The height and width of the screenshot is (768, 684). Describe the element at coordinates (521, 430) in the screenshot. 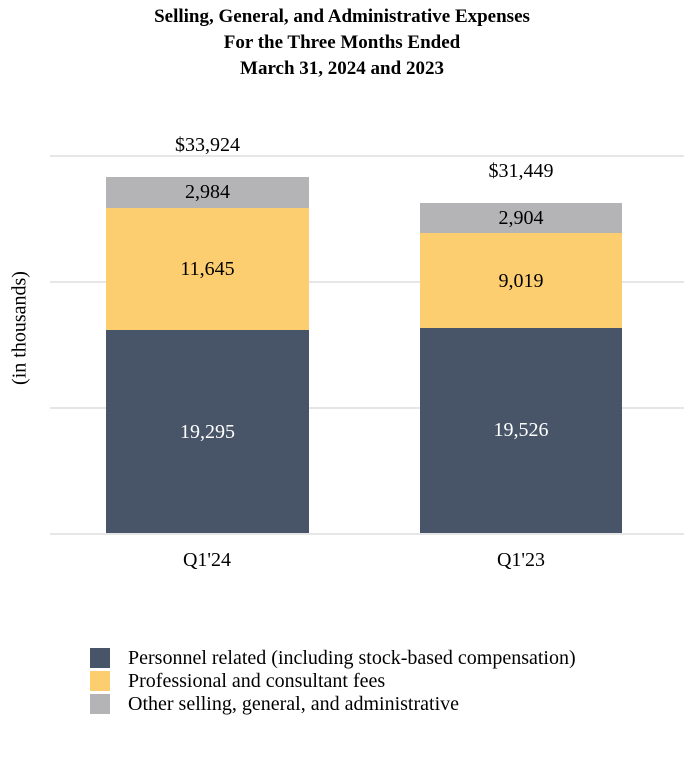

I see `bar-segment-q1-23-personnel-related: 19,526` at that location.